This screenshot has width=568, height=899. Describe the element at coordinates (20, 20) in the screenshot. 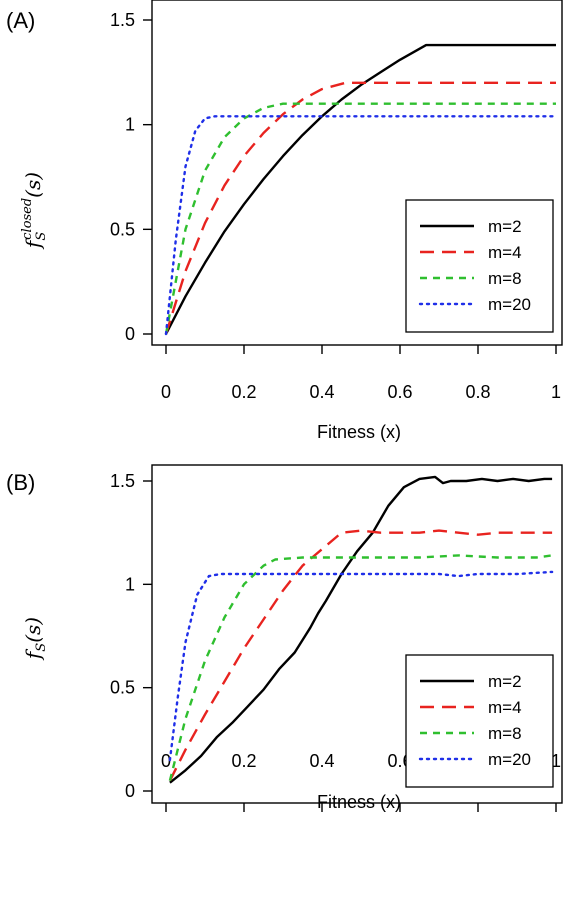

I see `panel-label: (A)` at that location.